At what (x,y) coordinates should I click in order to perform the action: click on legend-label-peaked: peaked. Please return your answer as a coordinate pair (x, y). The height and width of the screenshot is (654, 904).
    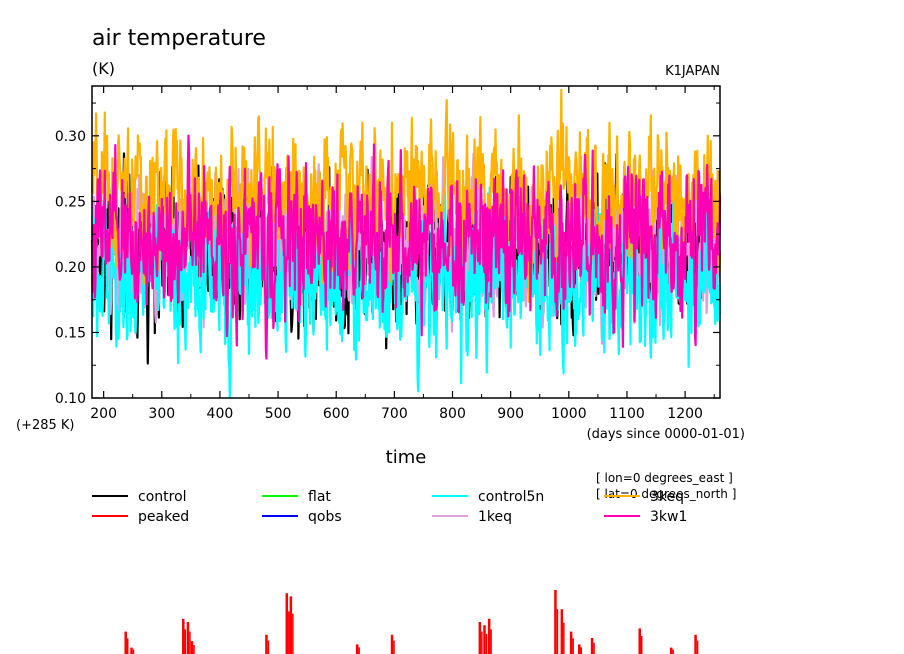
    Looking at the image, I should click on (163, 517).